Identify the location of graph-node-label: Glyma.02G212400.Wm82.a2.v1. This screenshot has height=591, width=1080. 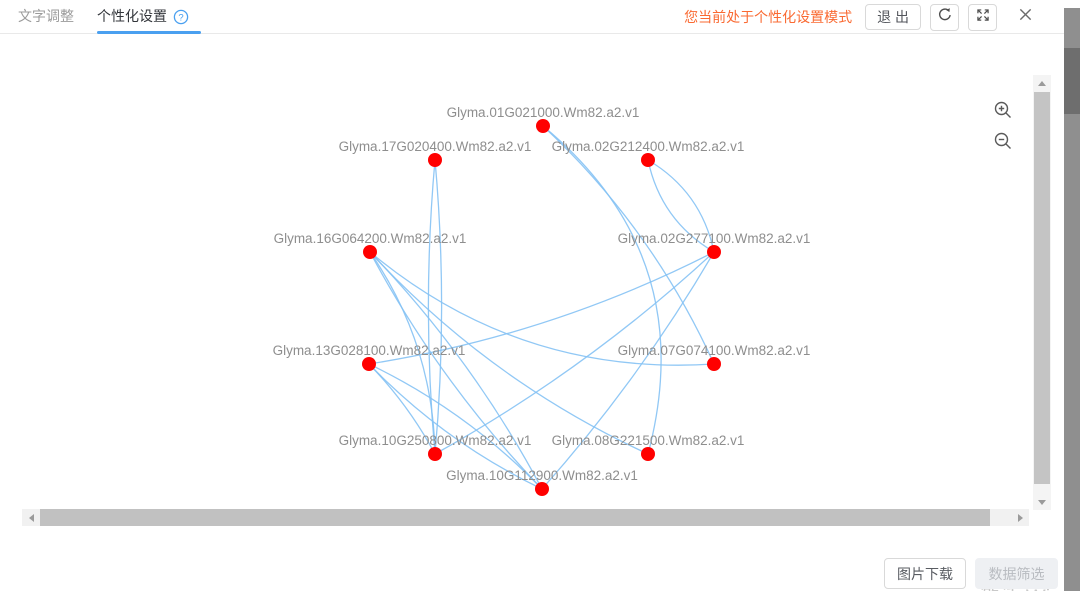
(648, 146).